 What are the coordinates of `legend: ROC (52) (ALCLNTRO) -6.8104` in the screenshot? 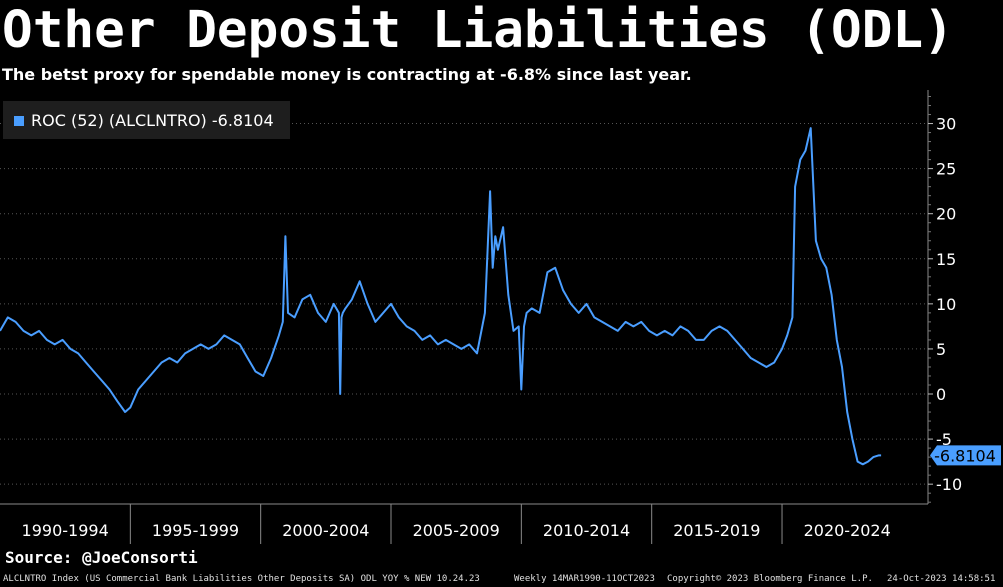 It's located at (146, 120).